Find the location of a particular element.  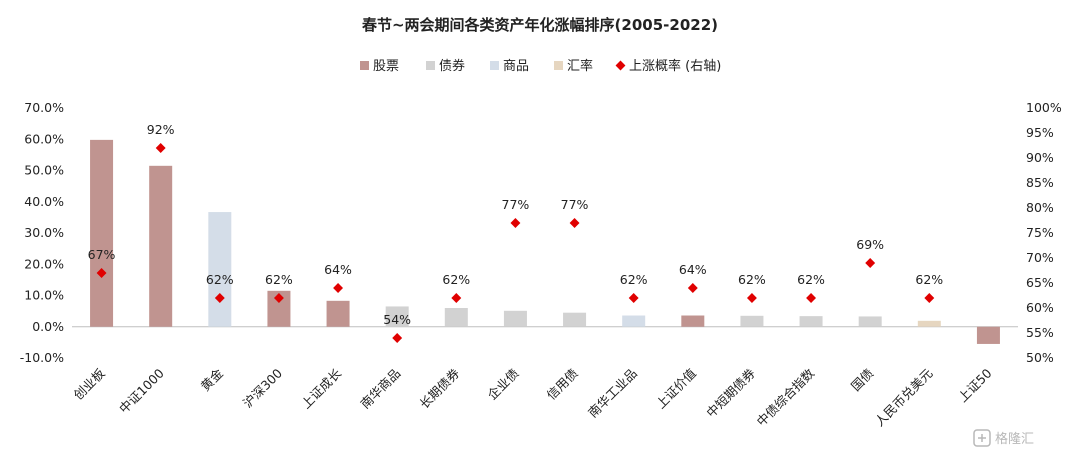

watermark-logo-icon is located at coordinates (982, 438).